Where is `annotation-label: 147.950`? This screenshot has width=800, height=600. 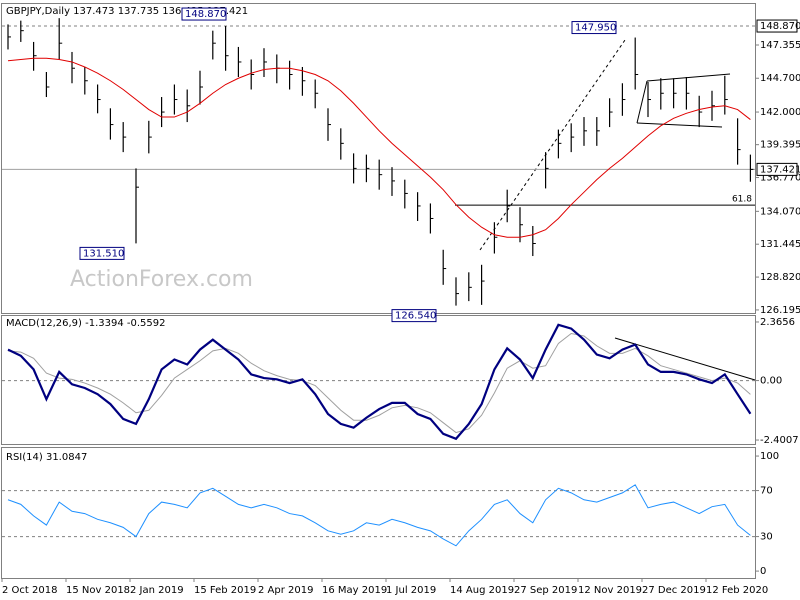
annotation-label: 147.950 is located at coordinates (595, 28).